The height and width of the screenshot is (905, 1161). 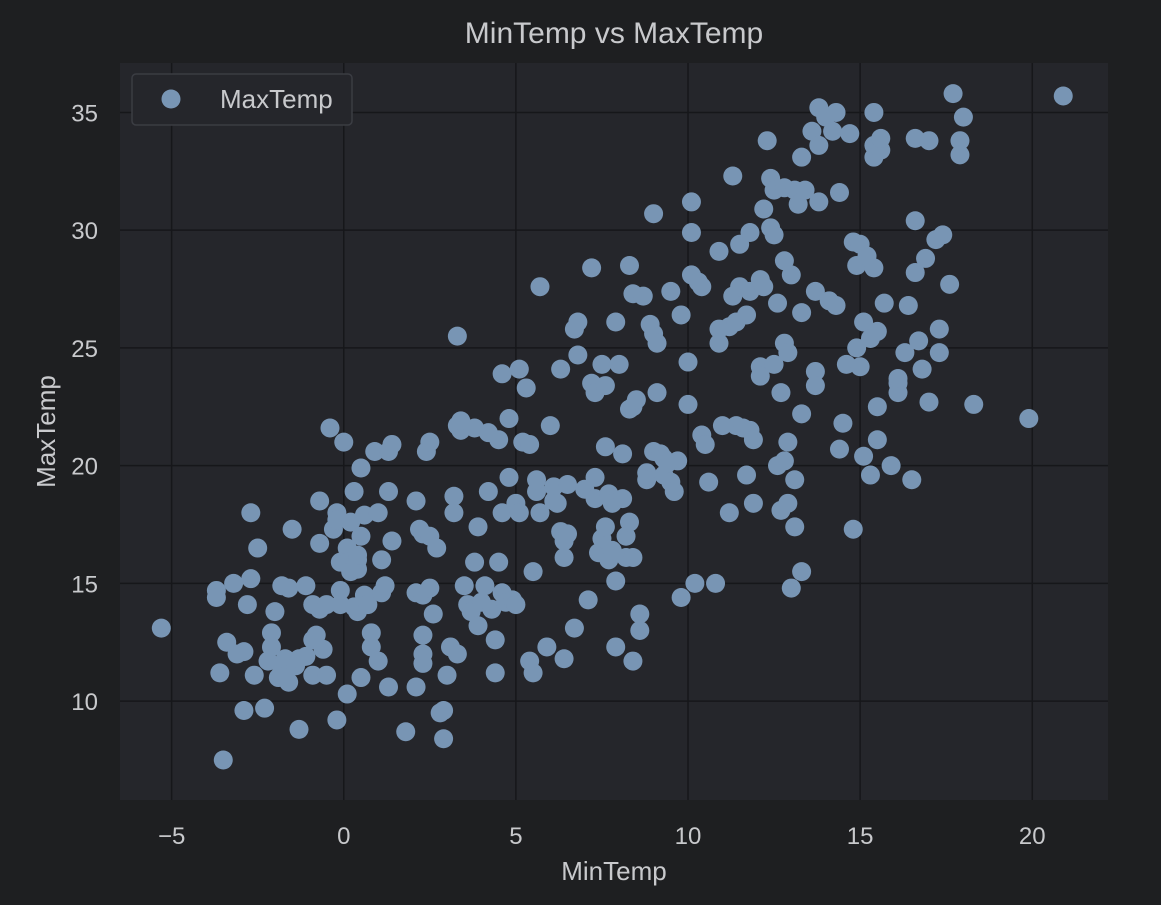 What do you see at coordinates (343, 836) in the screenshot?
I see `x-tick-label: 0` at bounding box center [343, 836].